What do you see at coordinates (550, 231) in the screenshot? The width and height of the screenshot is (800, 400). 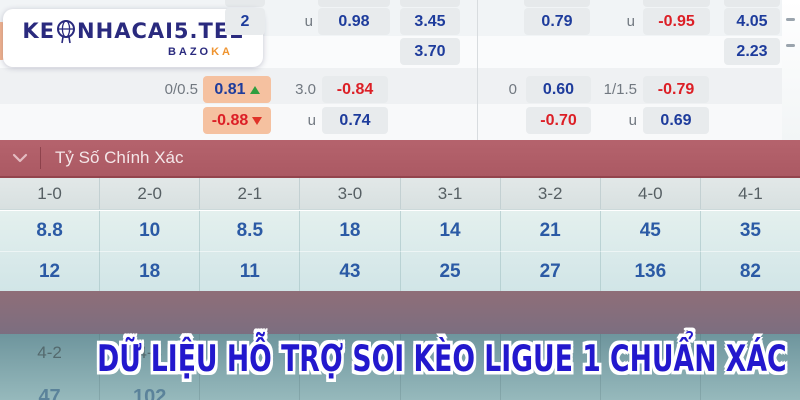 I see `score-odds-button: 21` at bounding box center [550, 231].